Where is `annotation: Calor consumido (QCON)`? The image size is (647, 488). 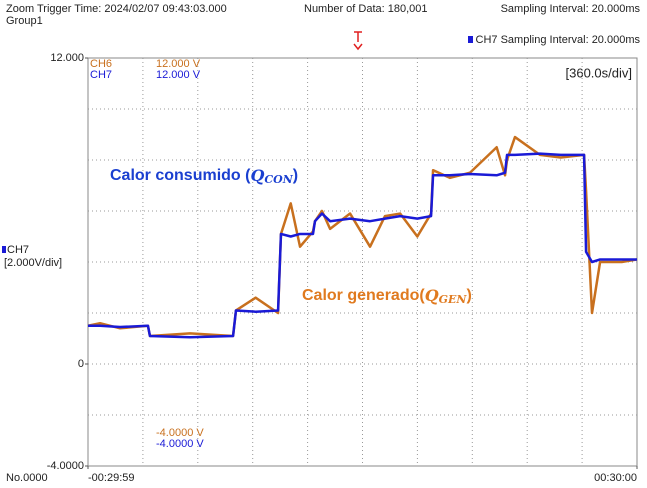 annotation: Calor consumido (QCON) is located at coordinates (204, 176).